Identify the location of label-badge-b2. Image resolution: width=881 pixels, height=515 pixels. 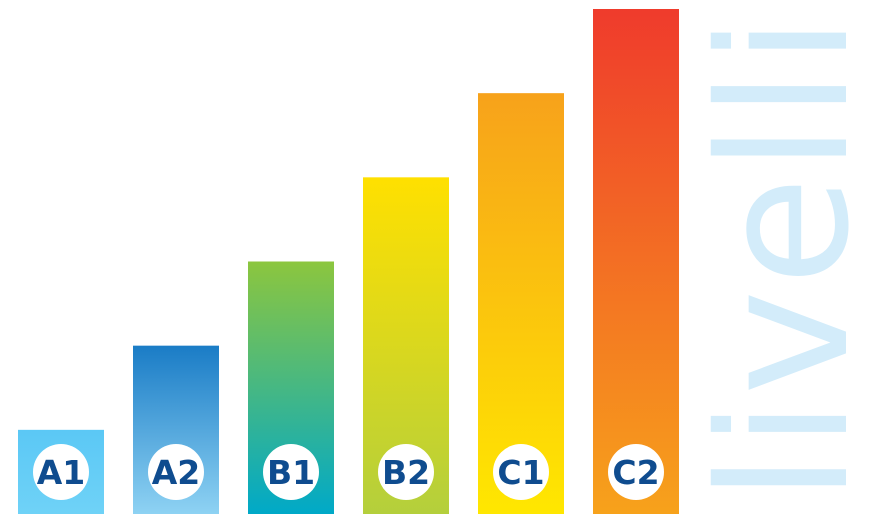
(406, 472).